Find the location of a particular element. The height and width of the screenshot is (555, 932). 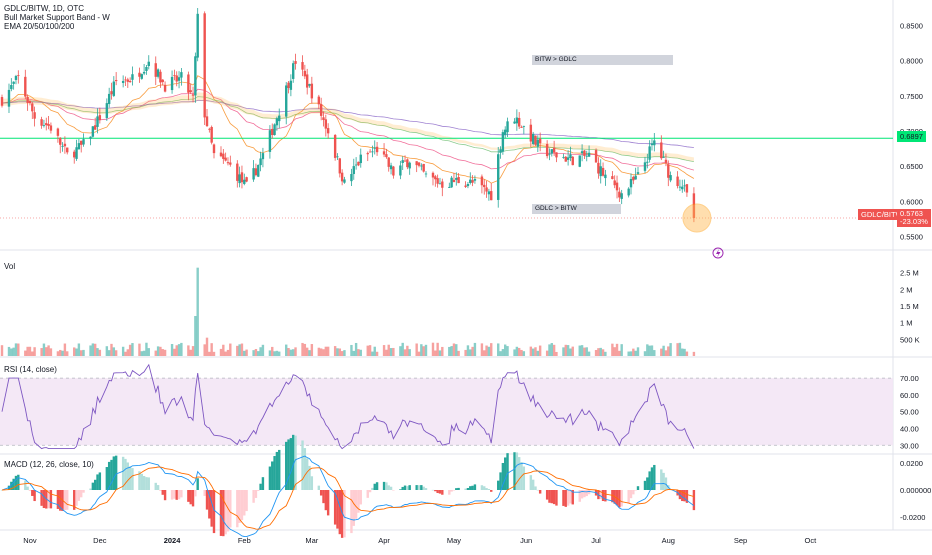

indicator-ema: EMA 20/50/100/200 is located at coordinates (39, 26).